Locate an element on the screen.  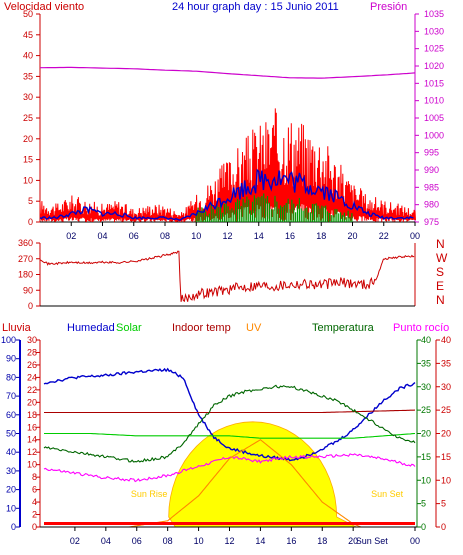
panel3-x-tick-label: 02 is located at coordinates (75, 541).